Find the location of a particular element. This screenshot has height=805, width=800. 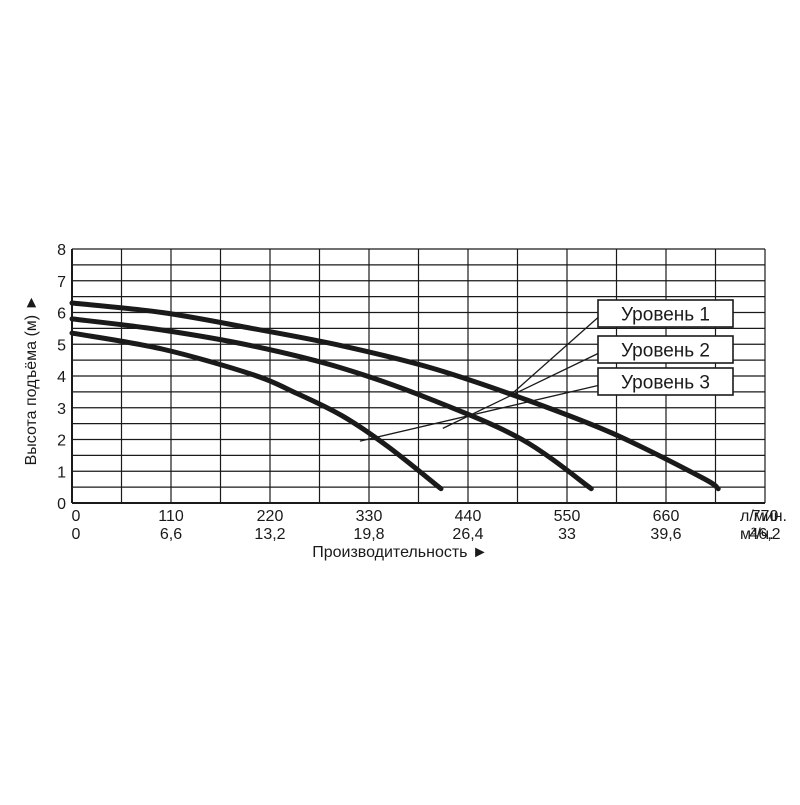

y-tick-label: 8 is located at coordinates (61, 250).